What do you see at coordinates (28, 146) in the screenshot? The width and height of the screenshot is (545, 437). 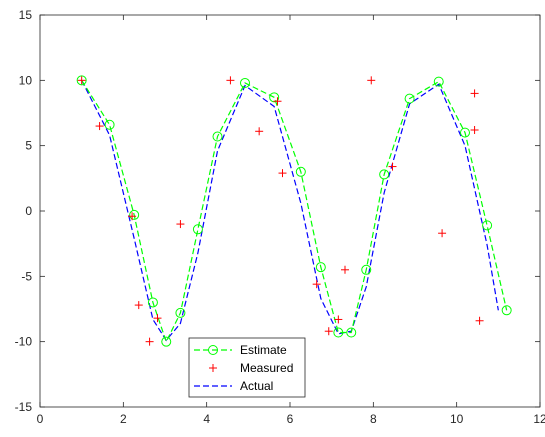 I see `y-tick-label: 5` at bounding box center [28, 146].